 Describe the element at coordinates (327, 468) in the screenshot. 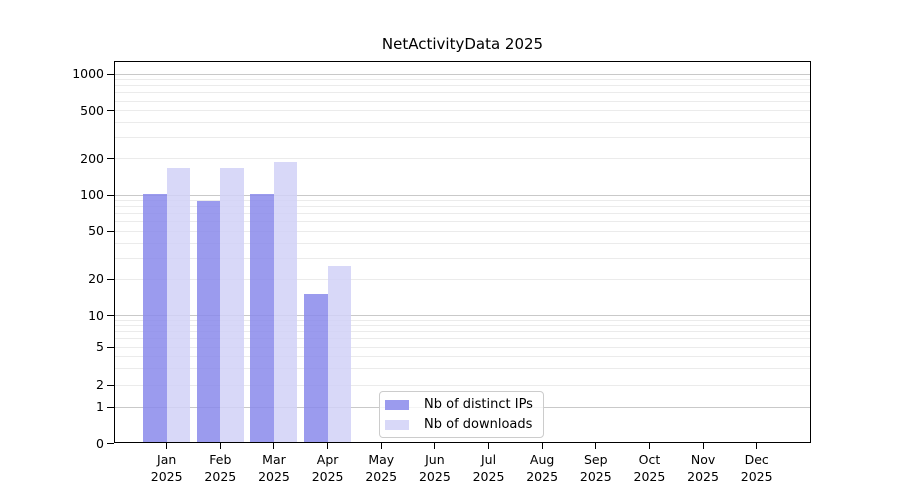

I see `x-tick-label-apr: Apr 2025` at that location.